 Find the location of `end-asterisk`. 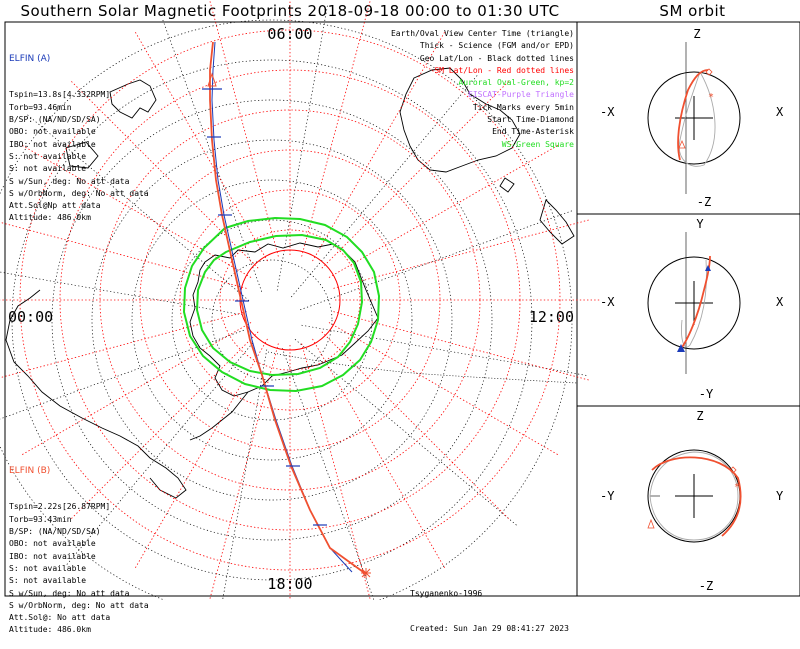

end-asterisk is located at coordinates (366, 573).